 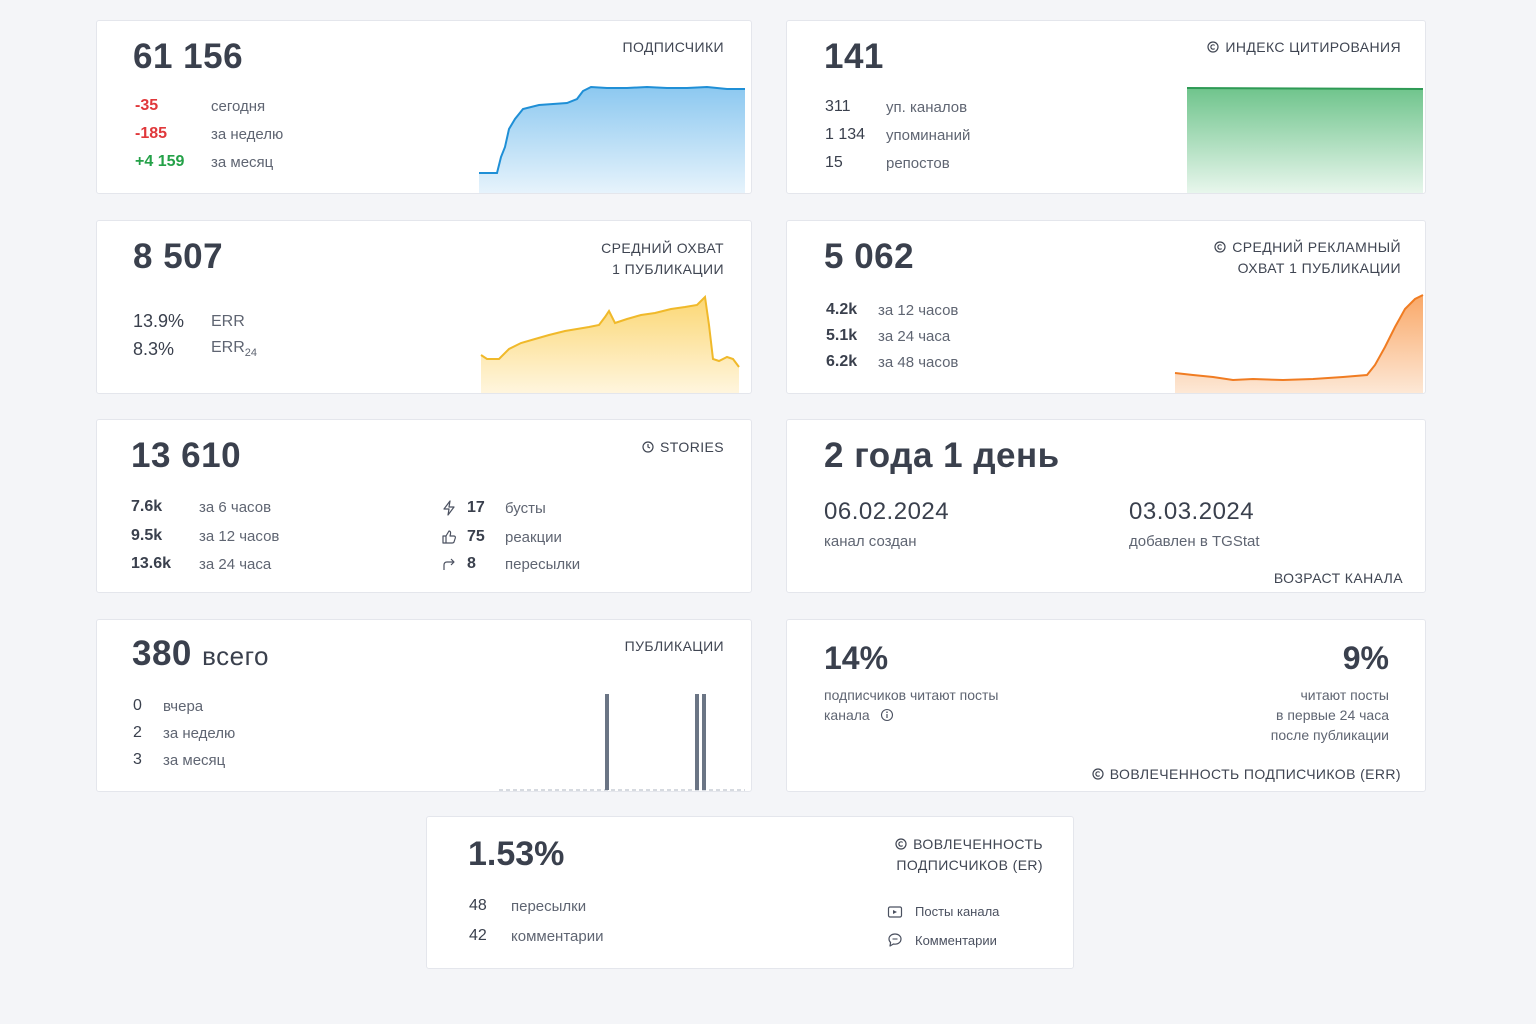 I want to click on ad-reach-chart-line, so click(x=1299, y=338).